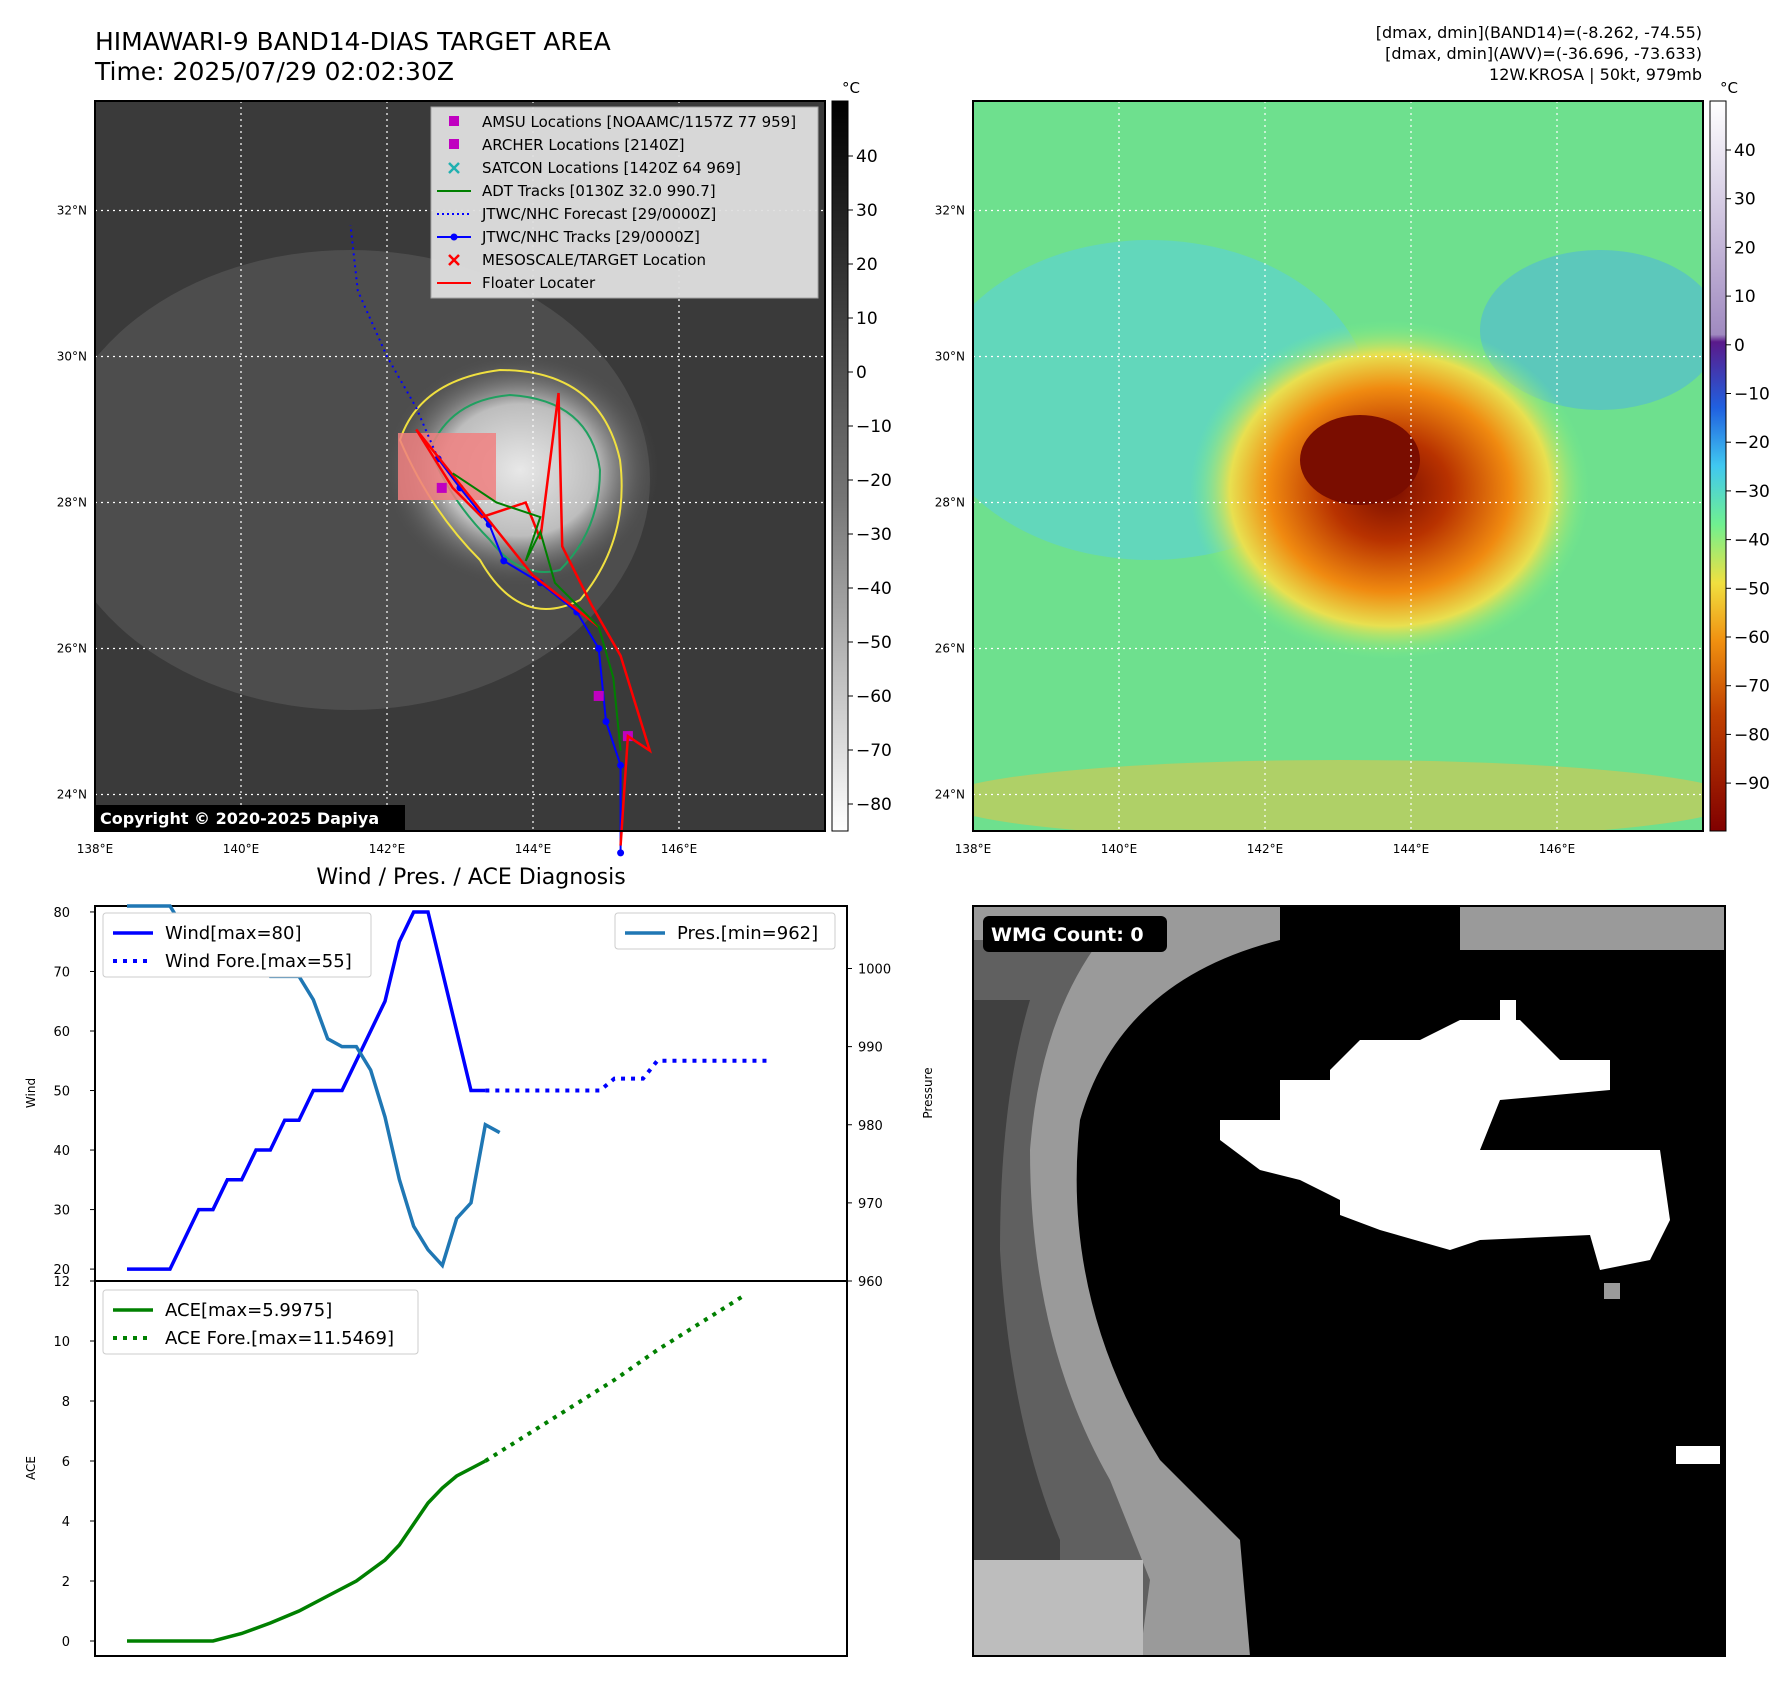  Describe the element at coordinates (61, 1342) in the screenshot. I see `ace-ytick-label: 10` at that location.